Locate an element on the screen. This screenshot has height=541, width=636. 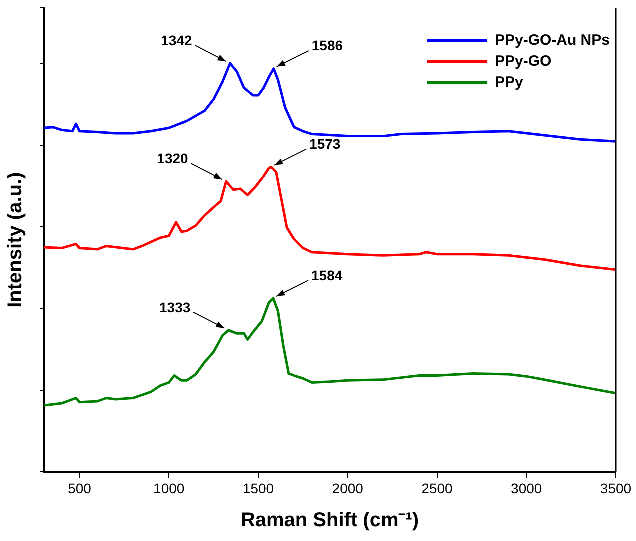
annotation: 1584 is located at coordinates (327, 275).